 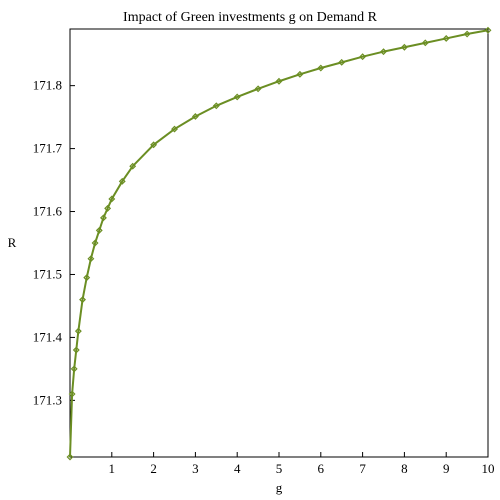 What do you see at coordinates (48, 336) in the screenshot?
I see `y-tick-label: 171.4` at bounding box center [48, 336].